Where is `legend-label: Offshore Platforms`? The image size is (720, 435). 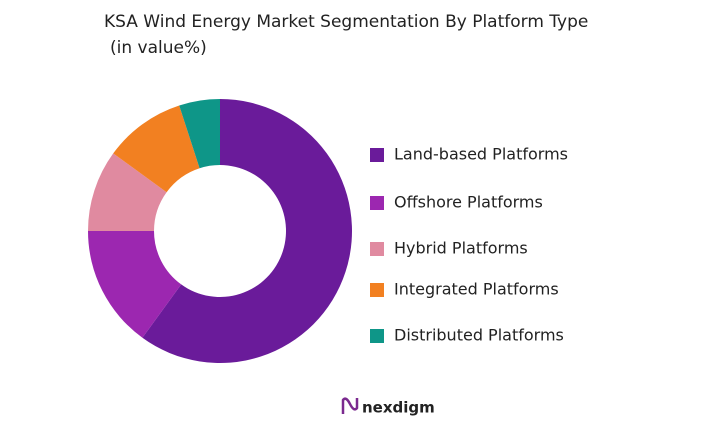
legend-label: Offshore Platforms is located at coordinates (468, 202).